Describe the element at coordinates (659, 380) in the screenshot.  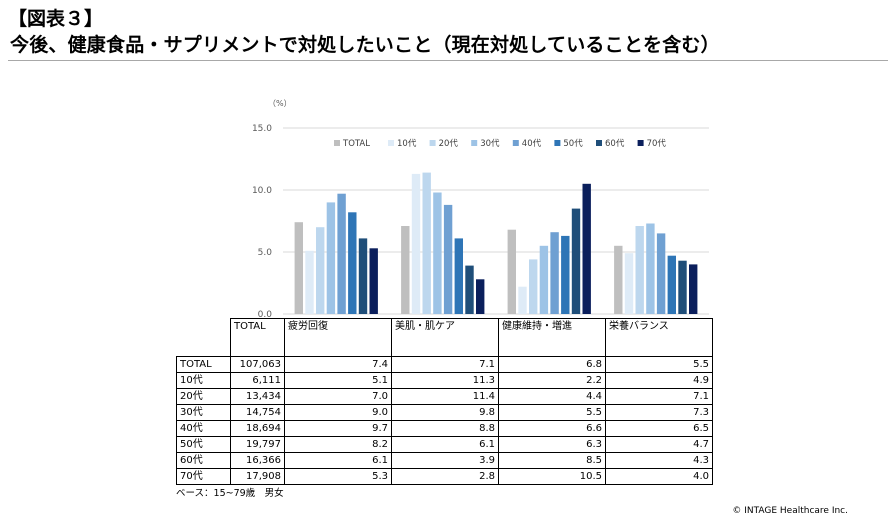
I see `table-cell: 4.9` at that location.